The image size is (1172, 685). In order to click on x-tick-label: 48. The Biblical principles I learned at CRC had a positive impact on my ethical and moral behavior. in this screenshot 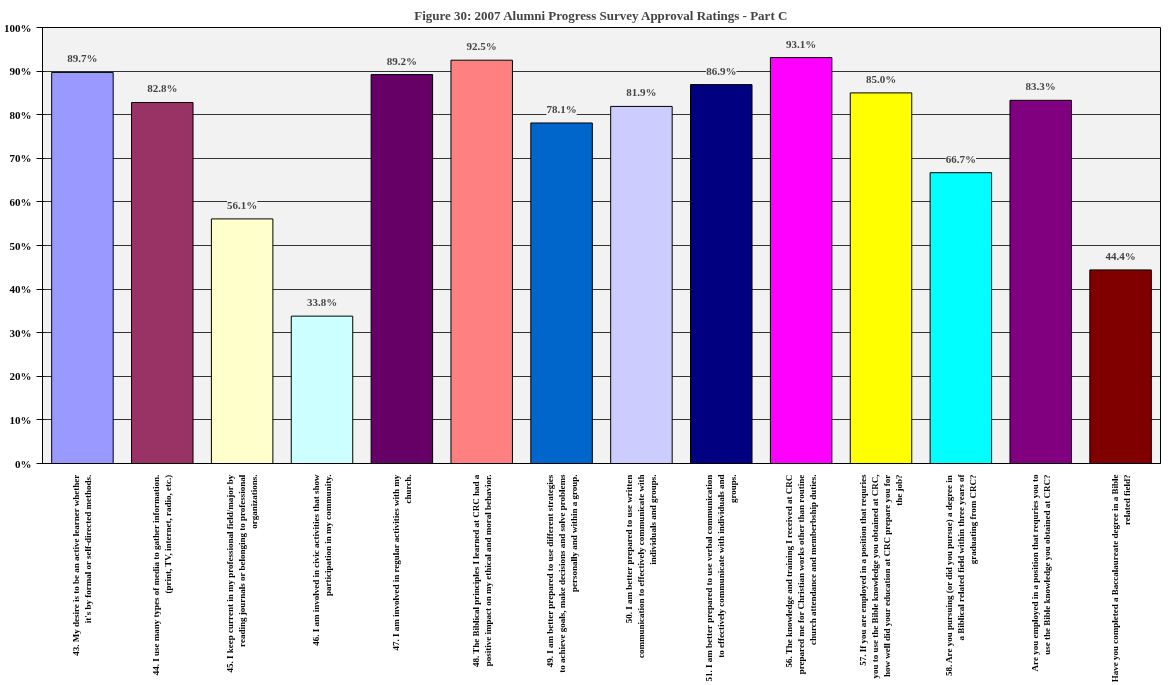, I will do `click(481, 571)`.